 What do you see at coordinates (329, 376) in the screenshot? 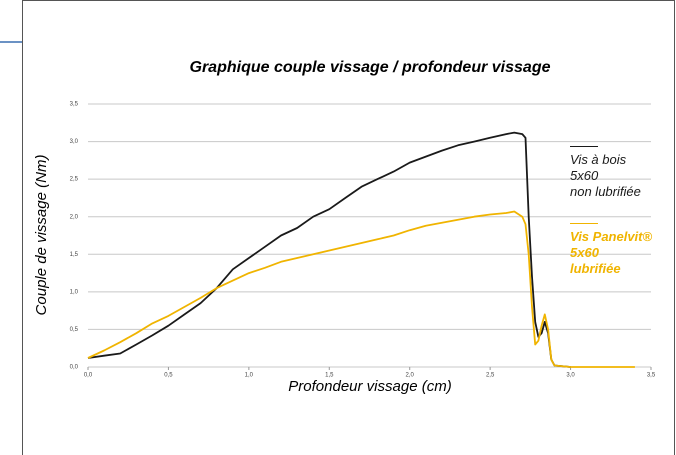
I see `x-tick-label: 1,5` at bounding box center [329, 376].